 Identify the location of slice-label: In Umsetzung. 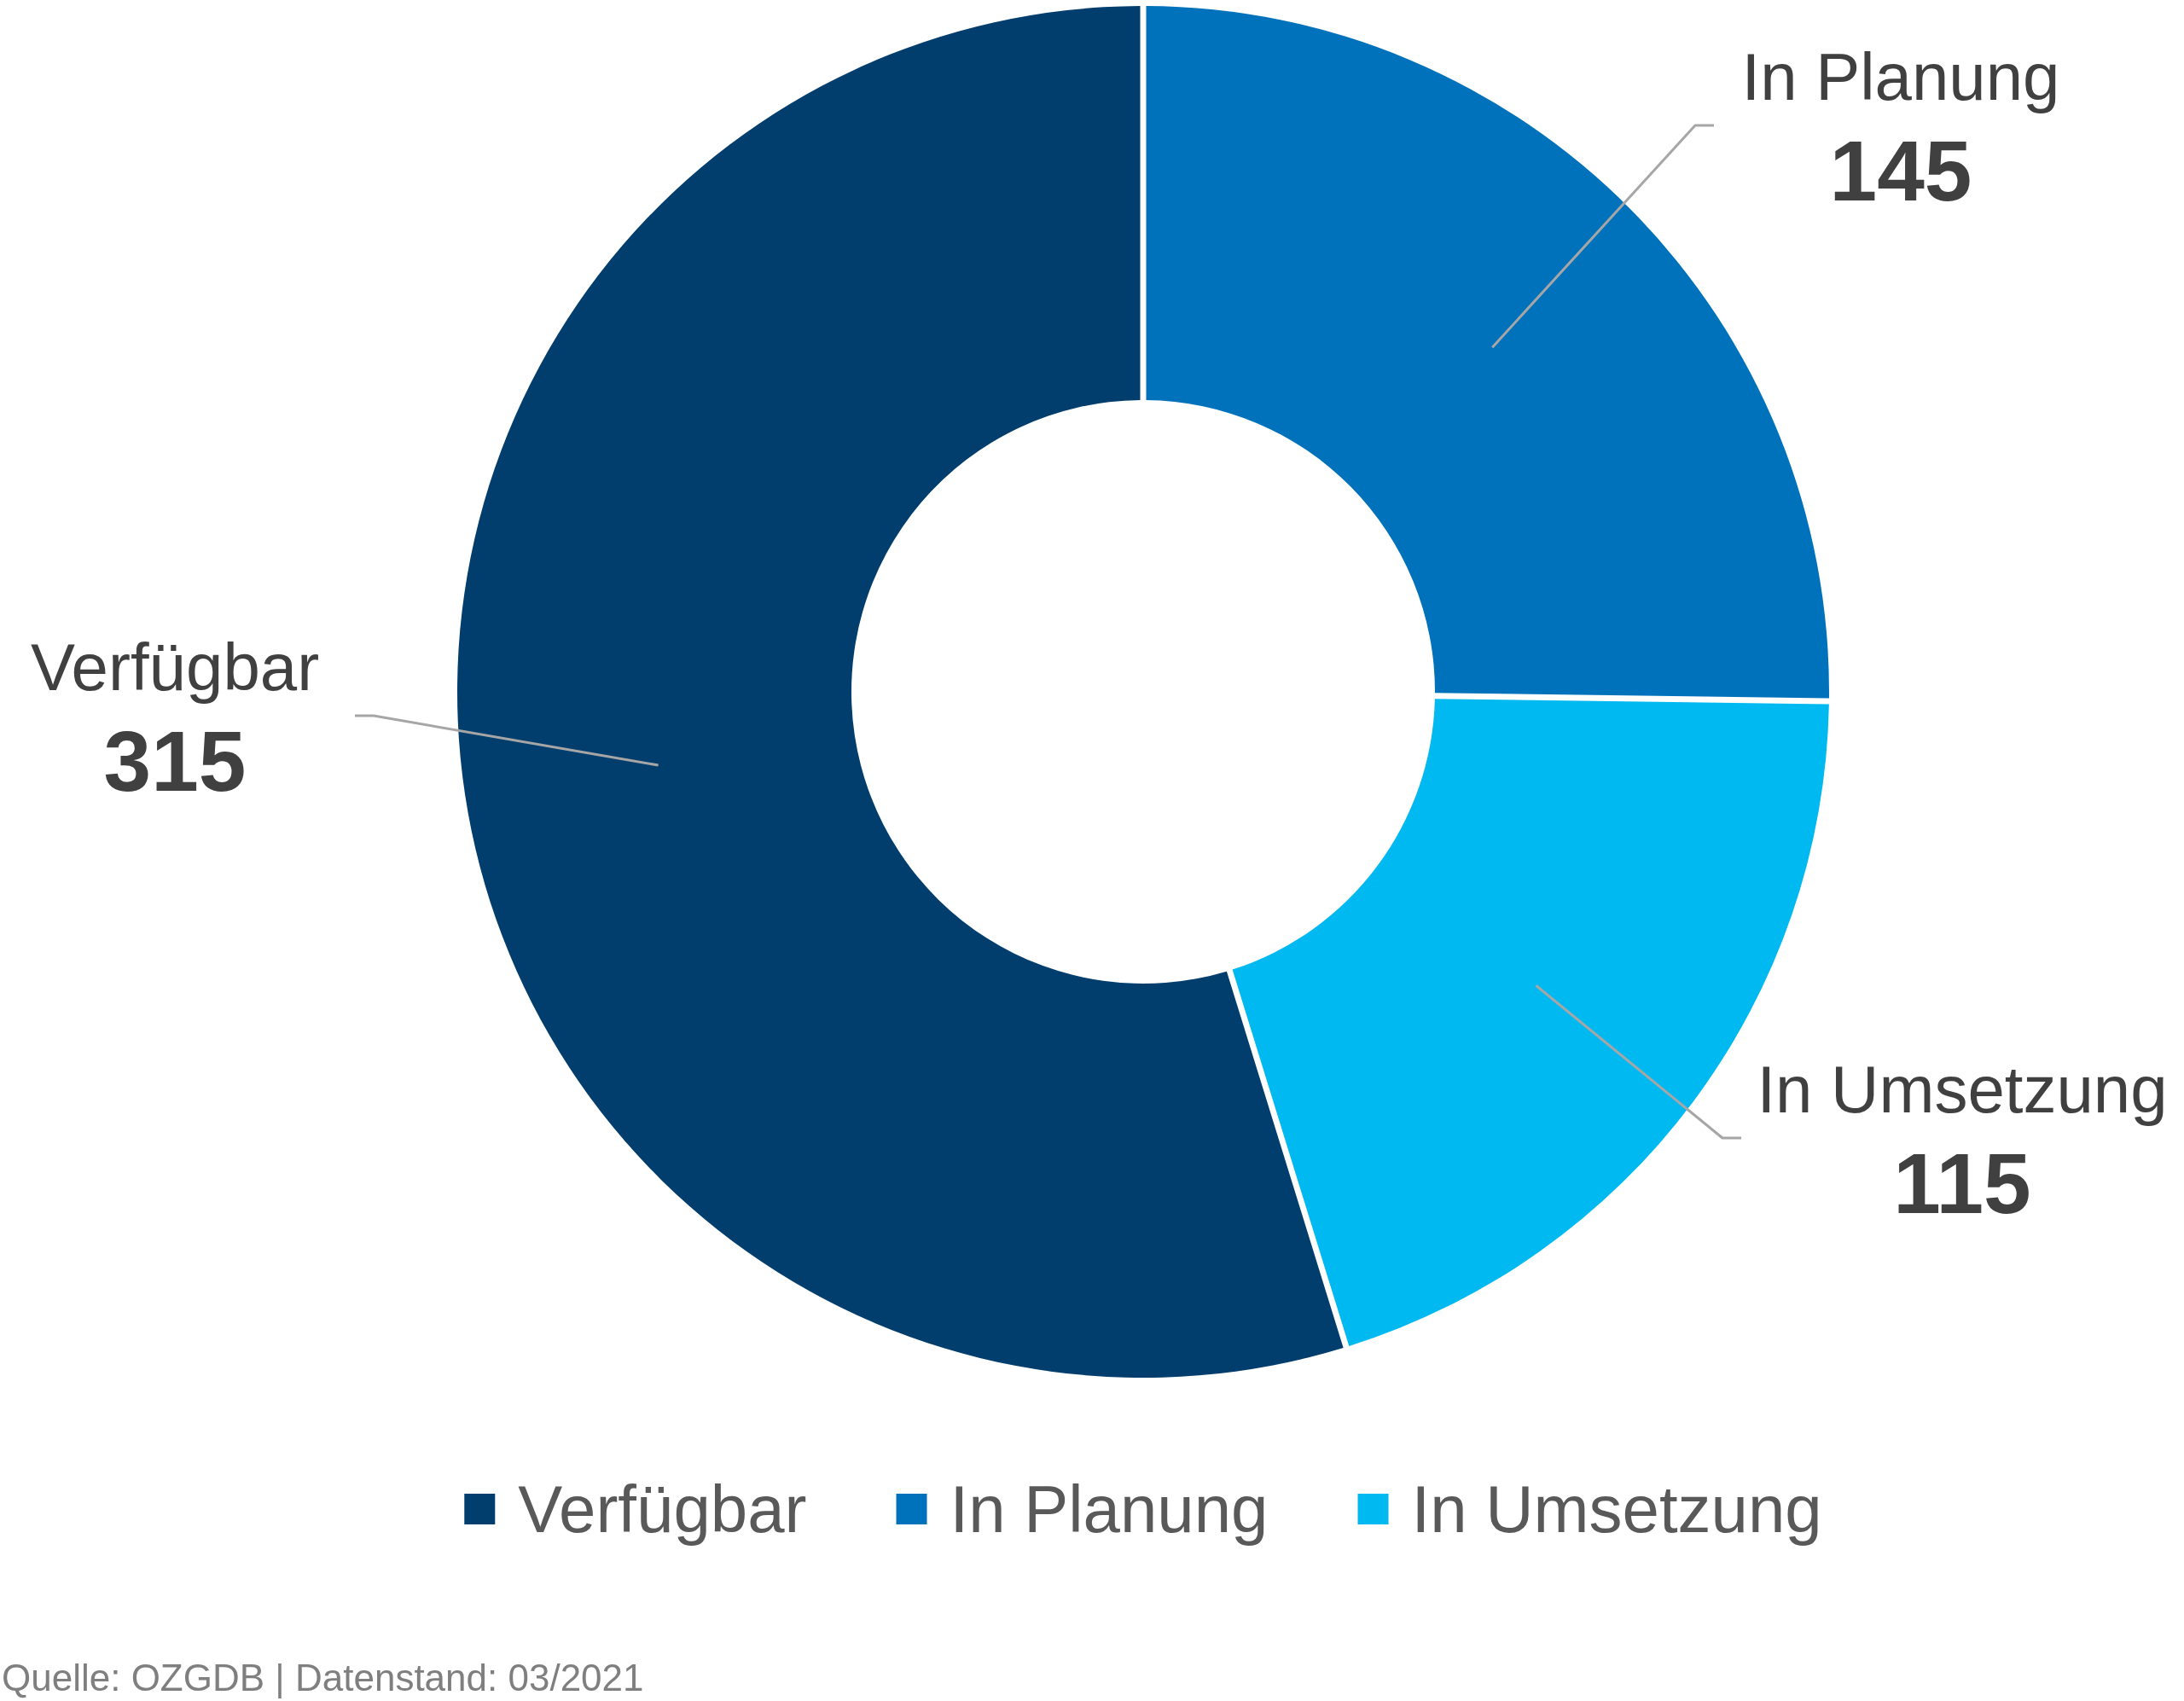
(1963, 1089).